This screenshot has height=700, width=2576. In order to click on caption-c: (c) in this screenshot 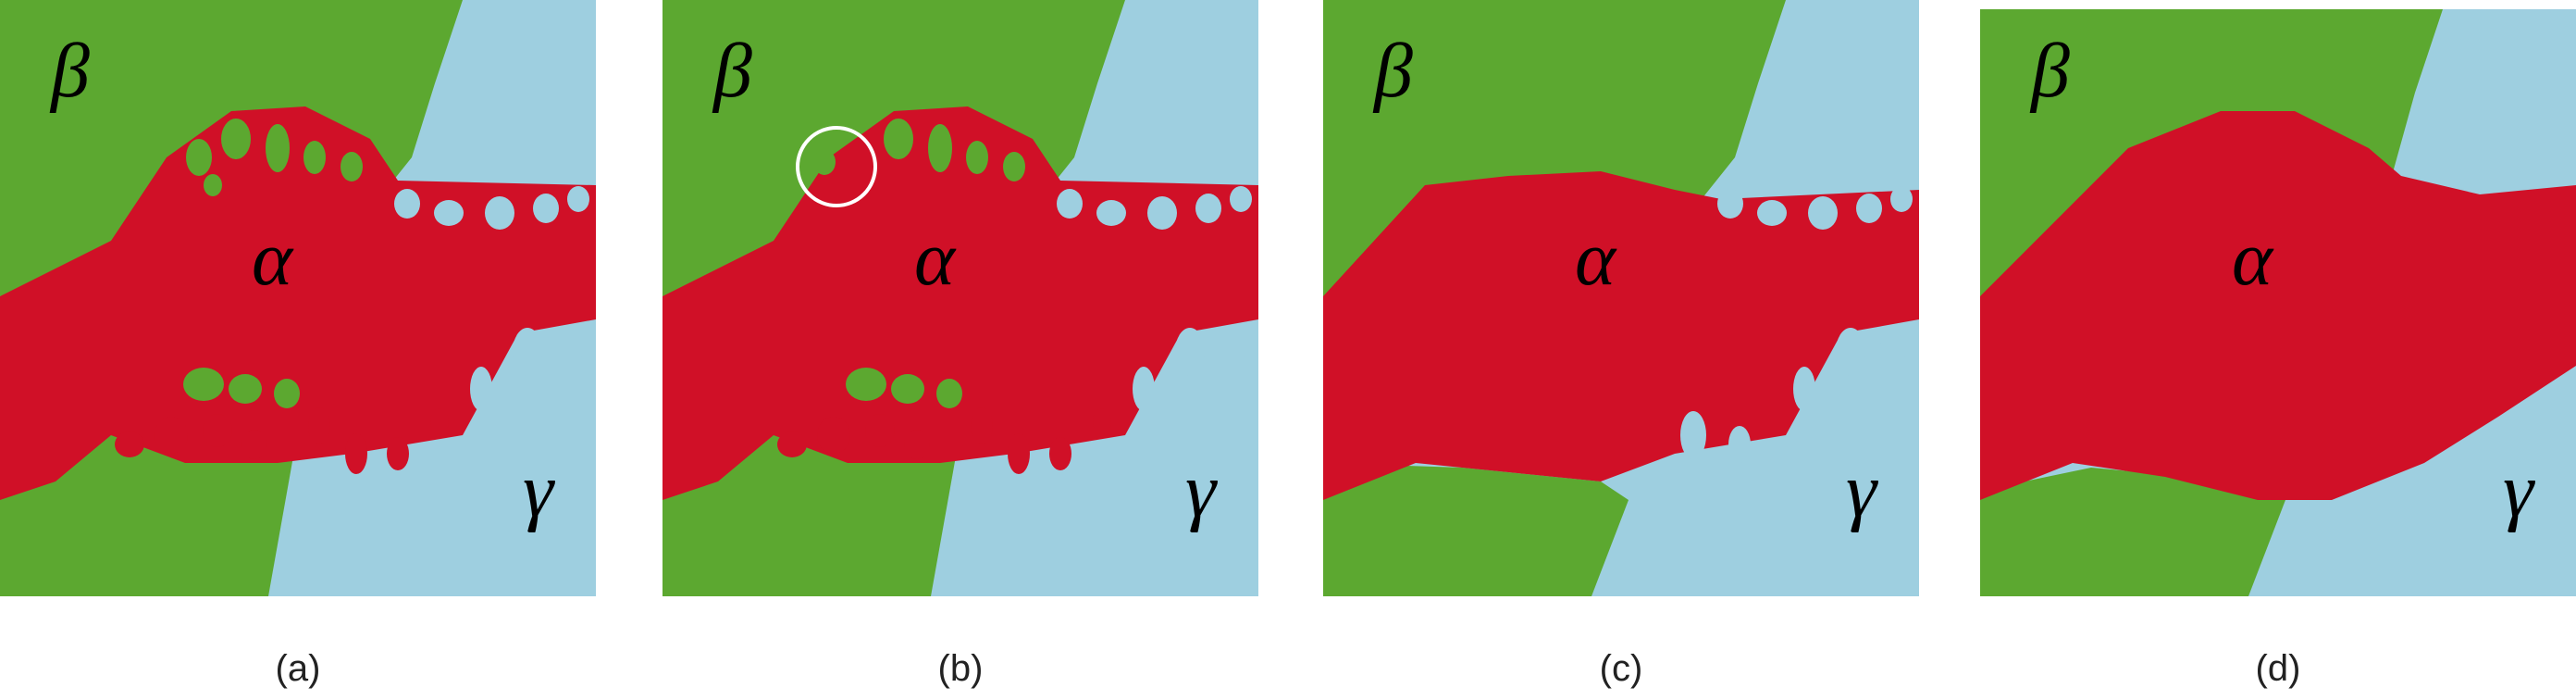, I will do `click(1621, 668)`.